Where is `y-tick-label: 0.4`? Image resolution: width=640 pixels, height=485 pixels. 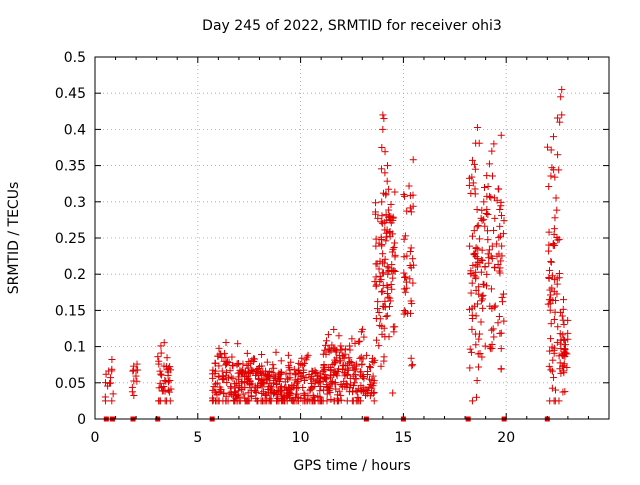
y-tick-label: 0.4 is located at coordinates (75, 130).